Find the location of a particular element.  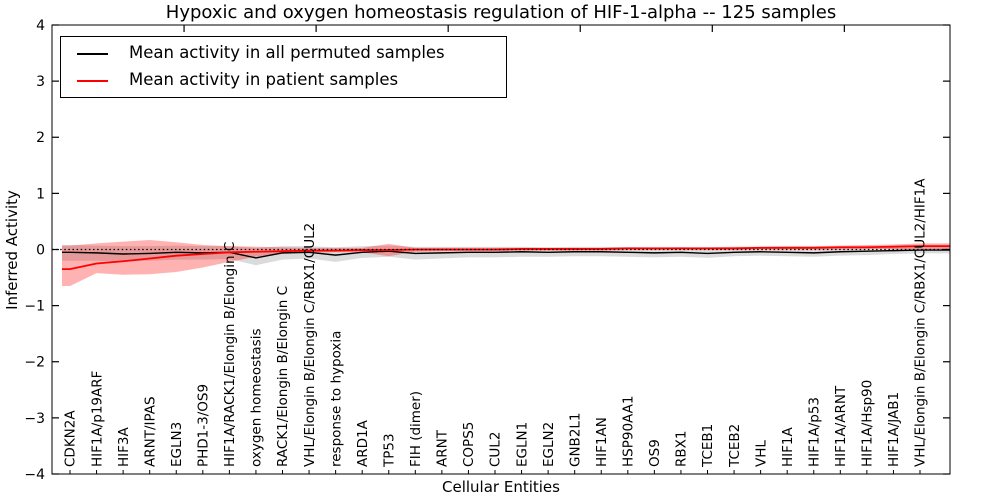

x-category-label: TP53 is located at coordinates (389, 450).